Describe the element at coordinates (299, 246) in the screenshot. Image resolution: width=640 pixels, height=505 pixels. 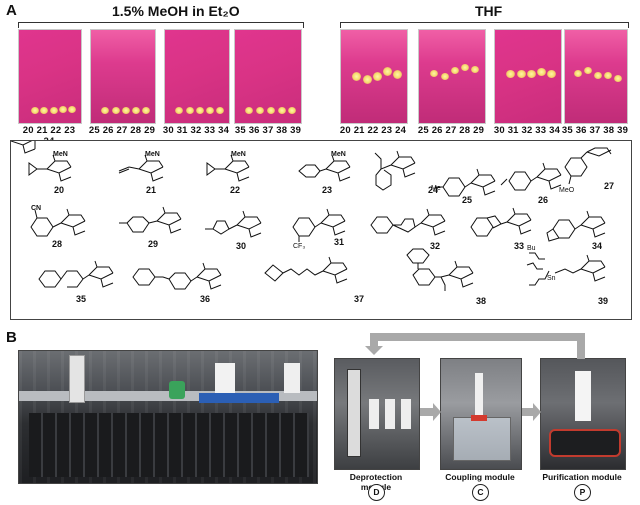
I see `atom-label-cf3: CF₃` at that location.